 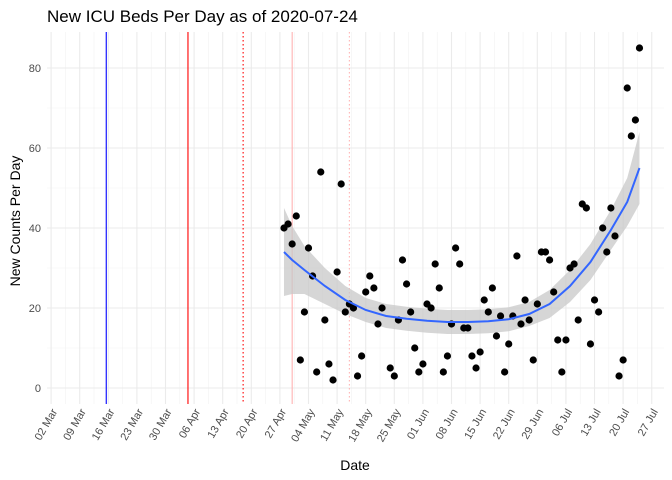 I want to click on x-tick-label: 29 Jun, so click(x=533, y=424).